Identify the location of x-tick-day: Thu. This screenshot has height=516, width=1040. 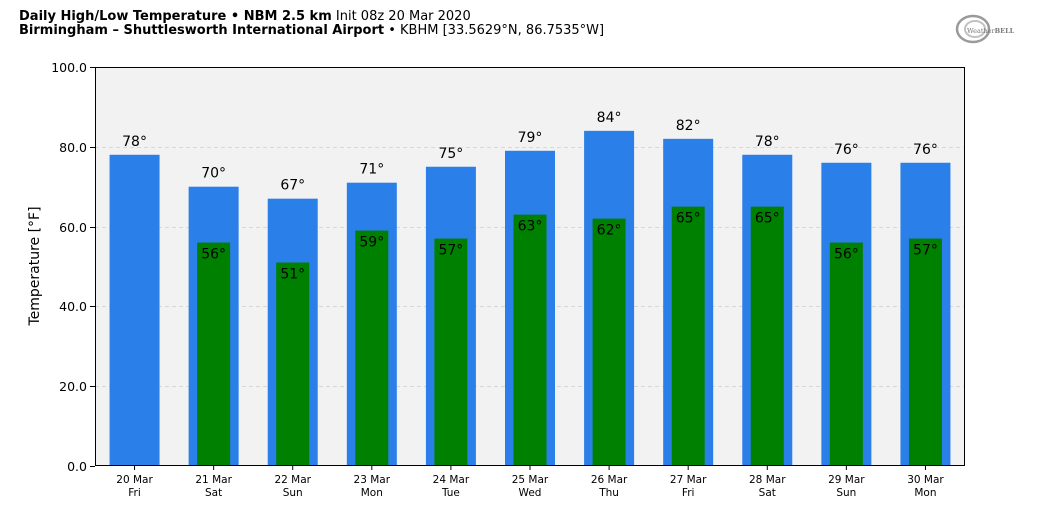
(608, 493).